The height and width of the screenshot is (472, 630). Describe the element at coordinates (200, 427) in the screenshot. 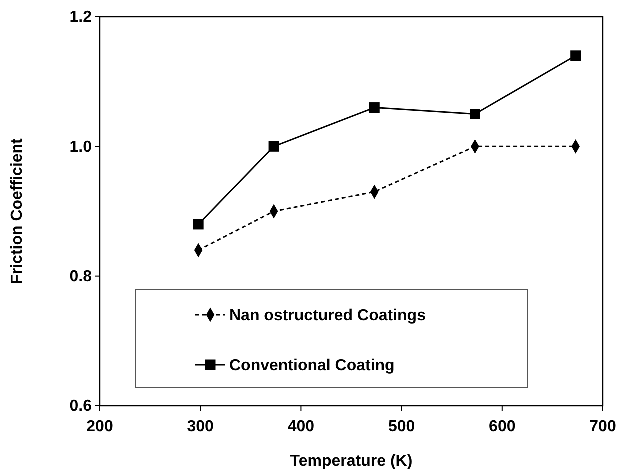

I see `x-tick-label: 300` at that location.